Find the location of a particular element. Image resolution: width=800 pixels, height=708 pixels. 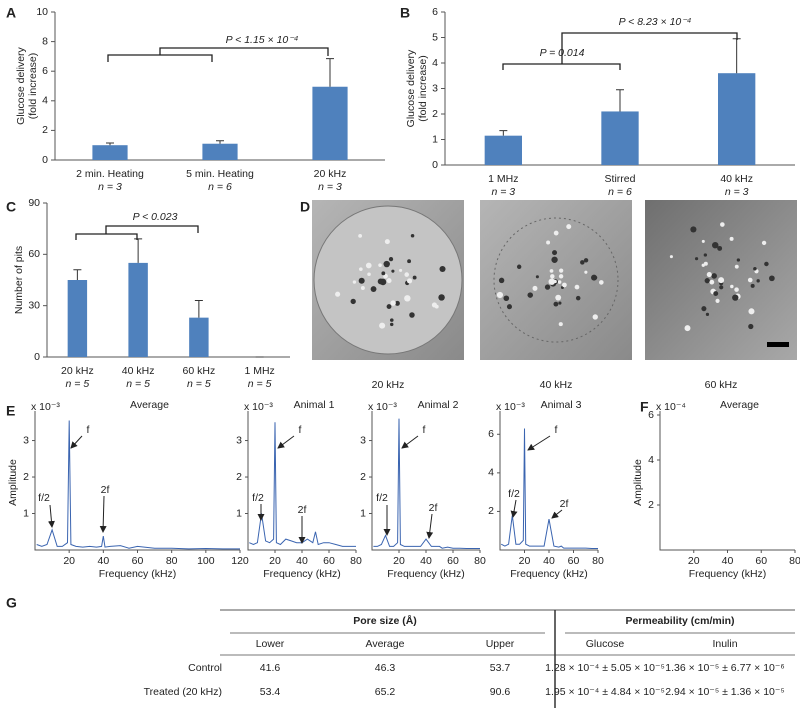

bracket is located at coordinates (160, 58).